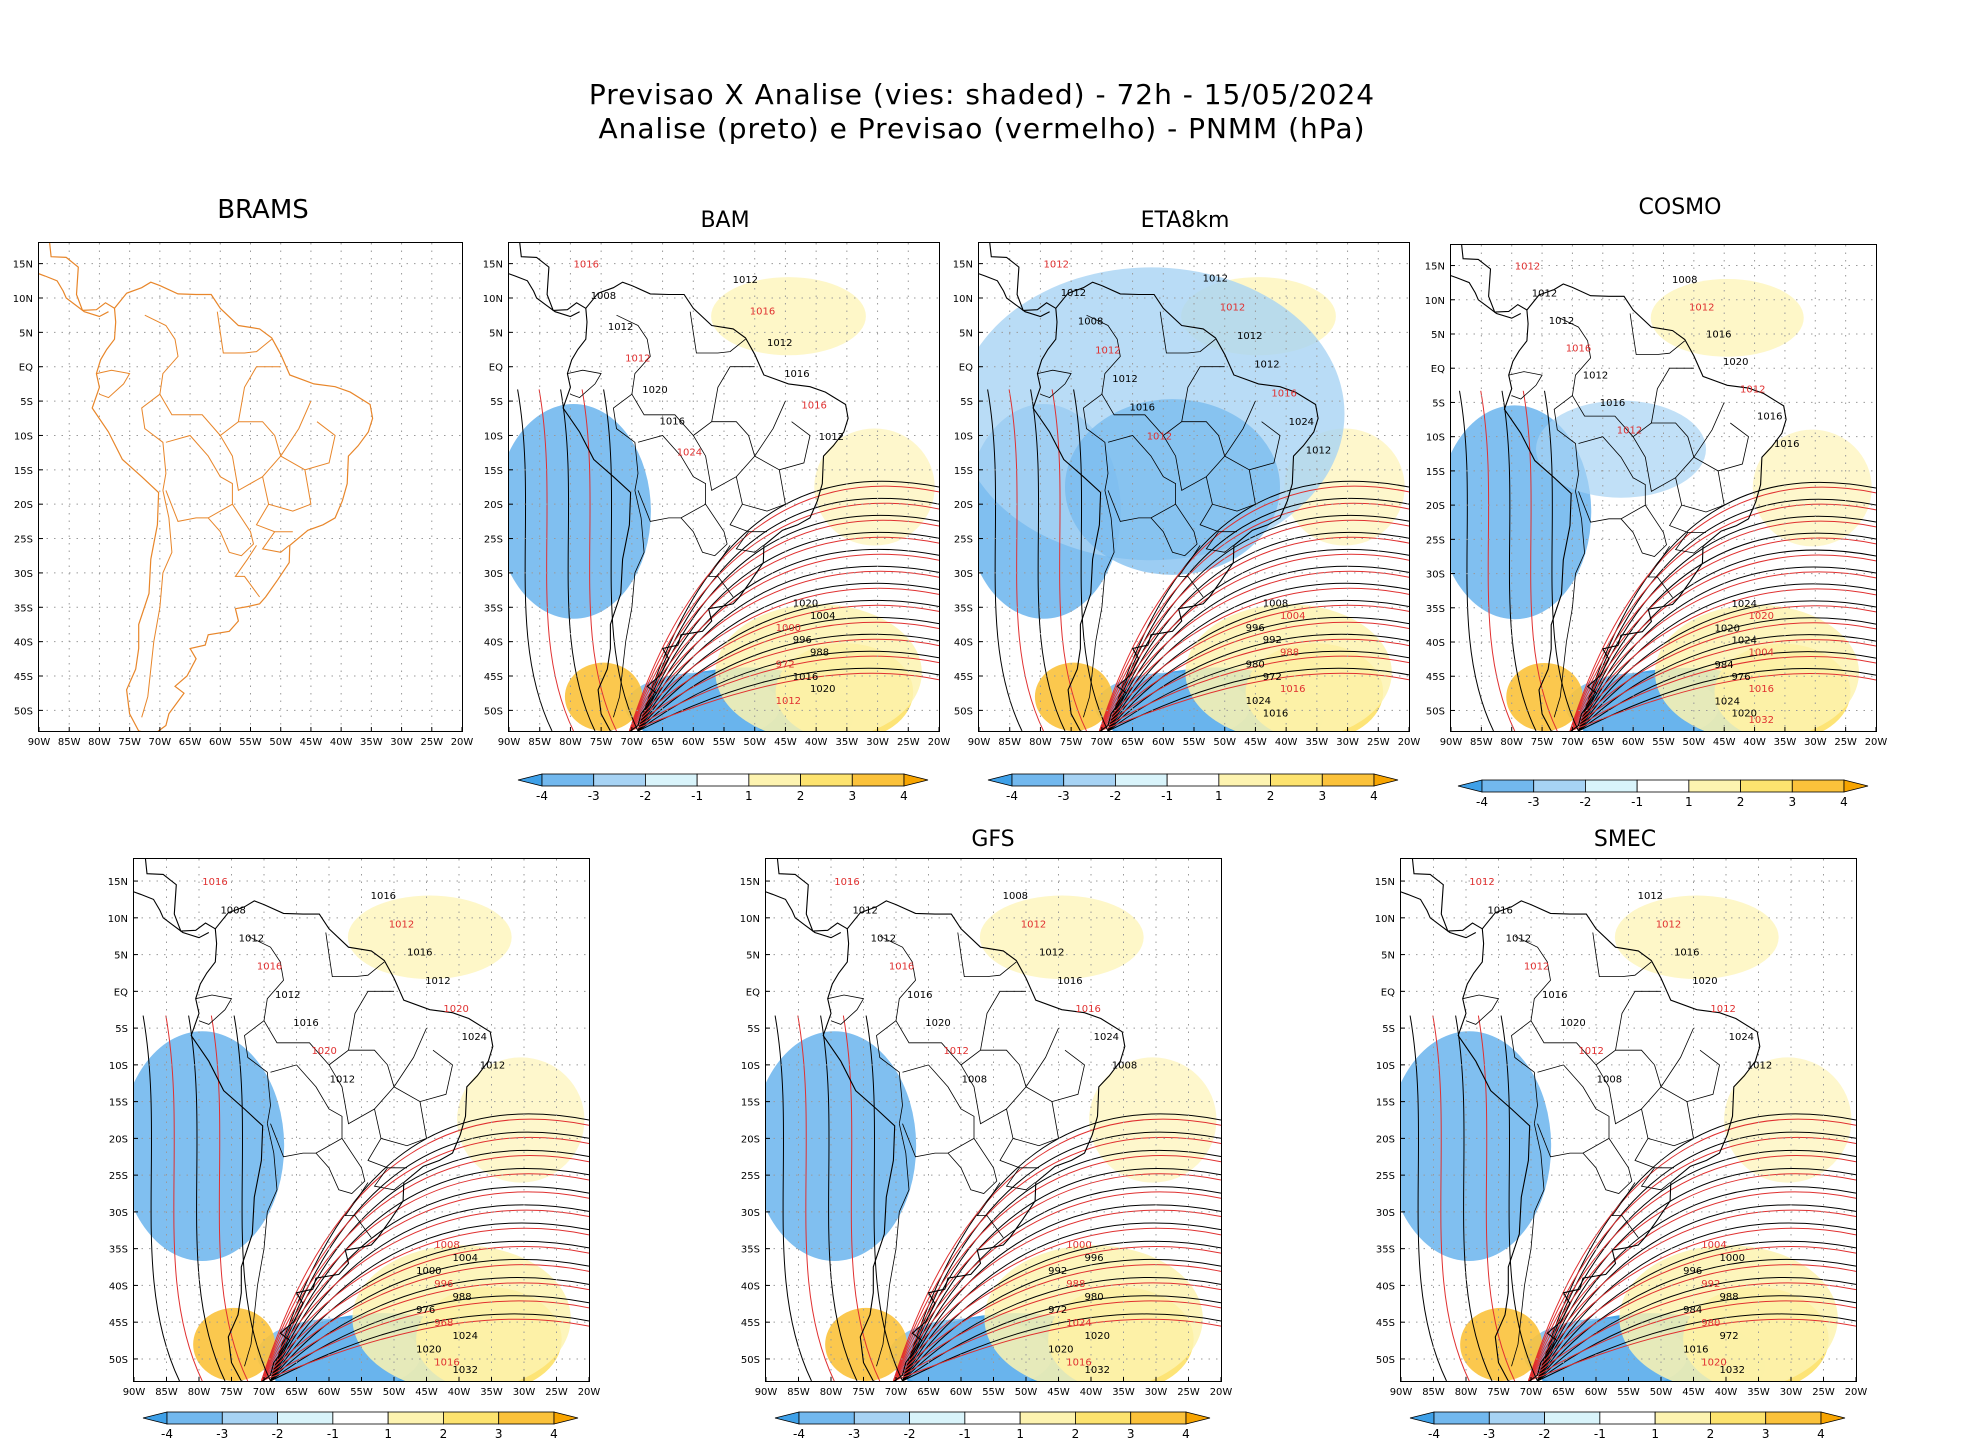 The image size is (1964, 1448). What do you see at coordinates (1167, 796) in the screenshot?
I see `colorbar-label: -1` at bounding box center [1167, 796].